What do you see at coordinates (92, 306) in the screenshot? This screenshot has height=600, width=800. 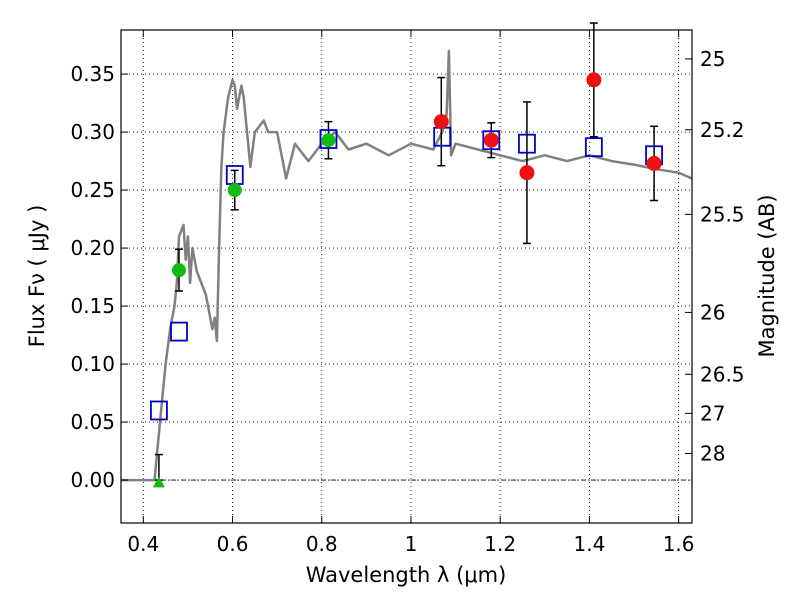 I see `y-tick-label: 0.15` at bounding box center [92, 306].